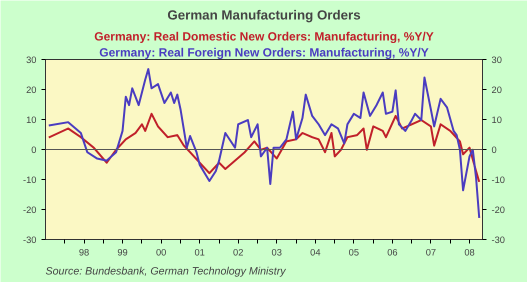 This screenshot has height=282, width=527. Describe the element at coordinates (161, 253) in the screenshot. I see `x-tick-label: 00` at that location.